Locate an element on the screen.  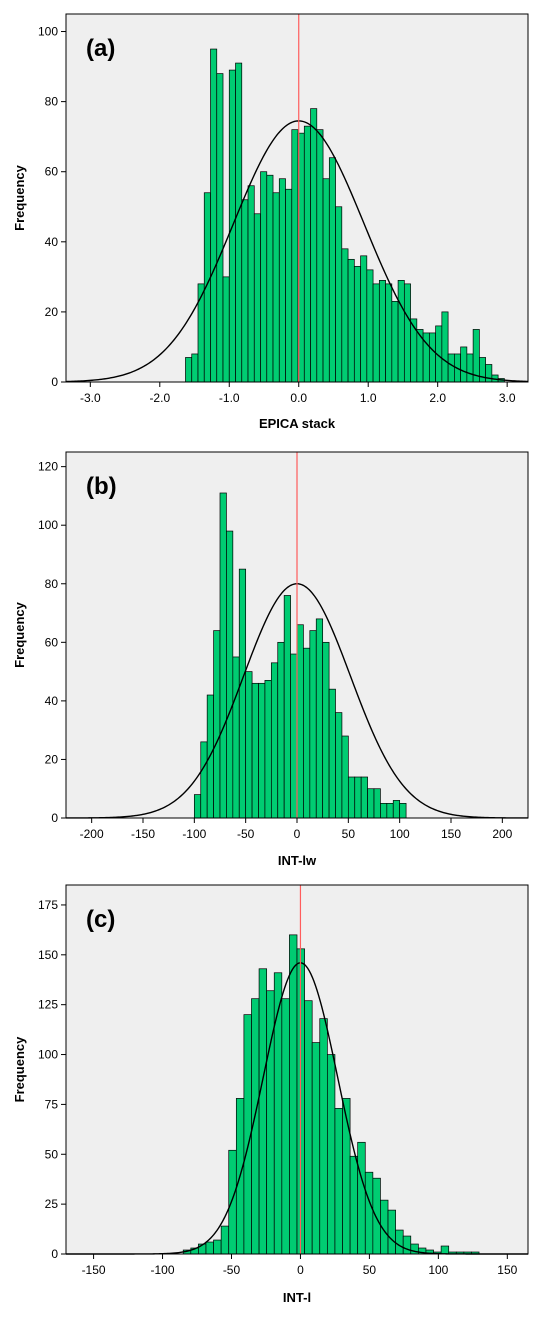
y-tick-label: 120 is located at coordinates (48, 467).